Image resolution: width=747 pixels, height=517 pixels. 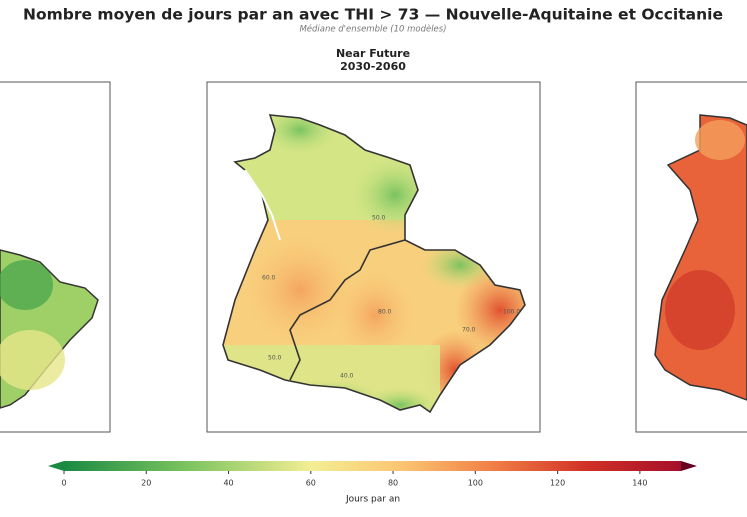 What do you see at coordinates (373, 66) in the screenshot?
I see `panel-period: 2030-2060` at bounding box center [373, 66].